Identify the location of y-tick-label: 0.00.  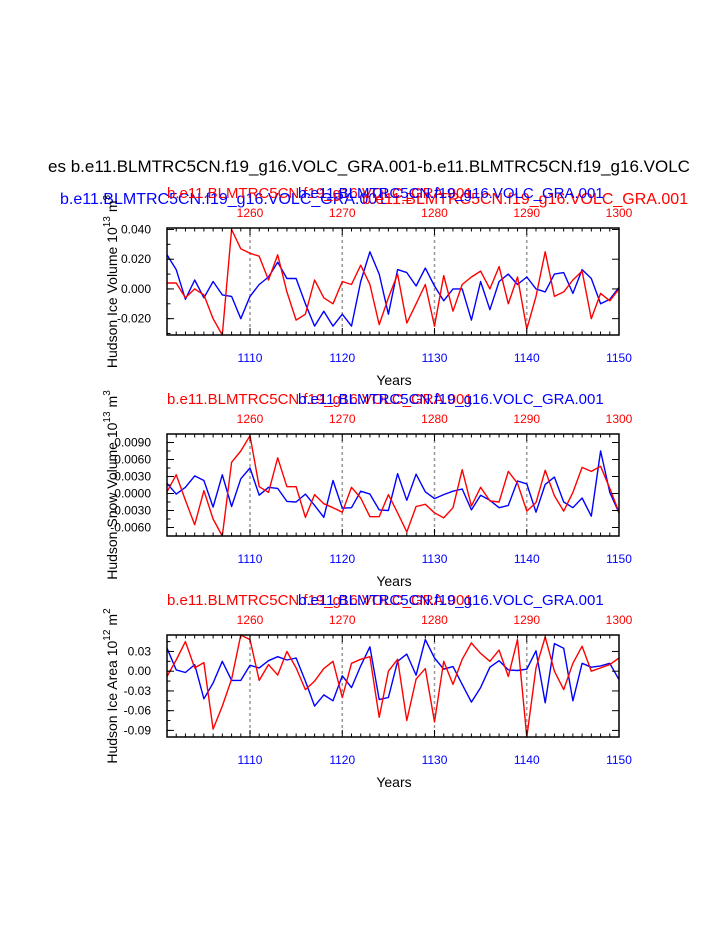
(140, 671).